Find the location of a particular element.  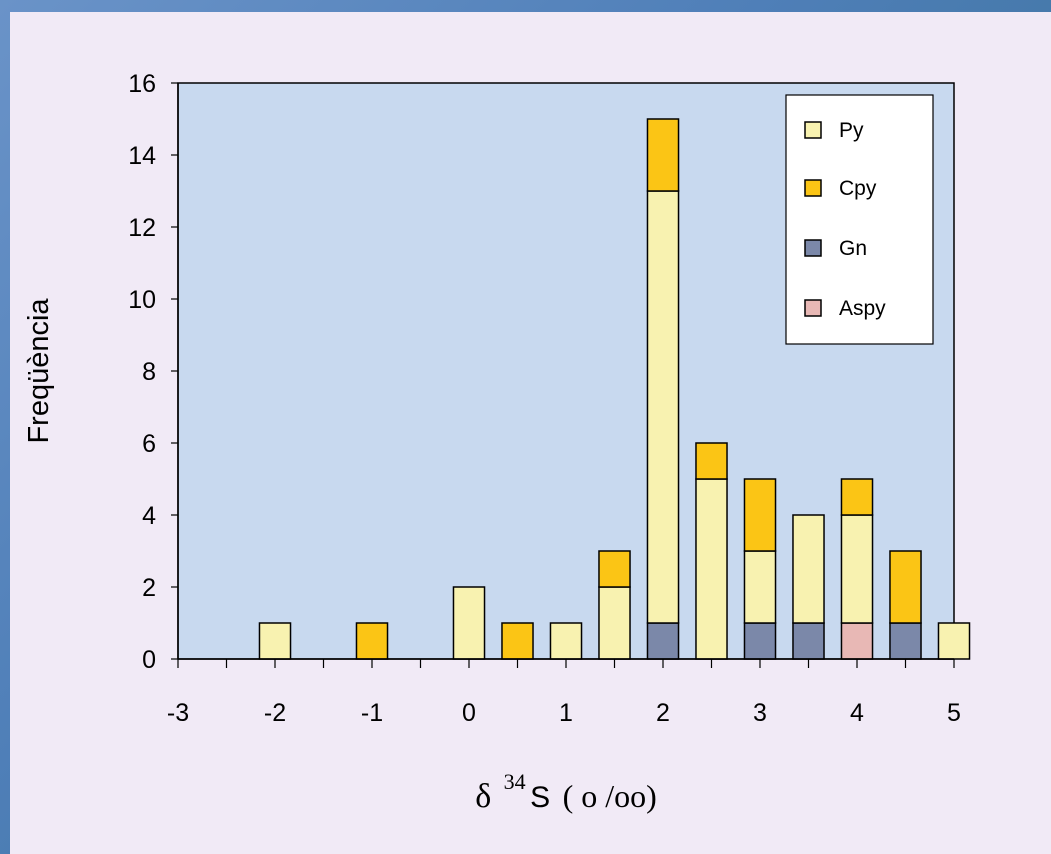

bar-py--2 is located at coordinates (275, 641).